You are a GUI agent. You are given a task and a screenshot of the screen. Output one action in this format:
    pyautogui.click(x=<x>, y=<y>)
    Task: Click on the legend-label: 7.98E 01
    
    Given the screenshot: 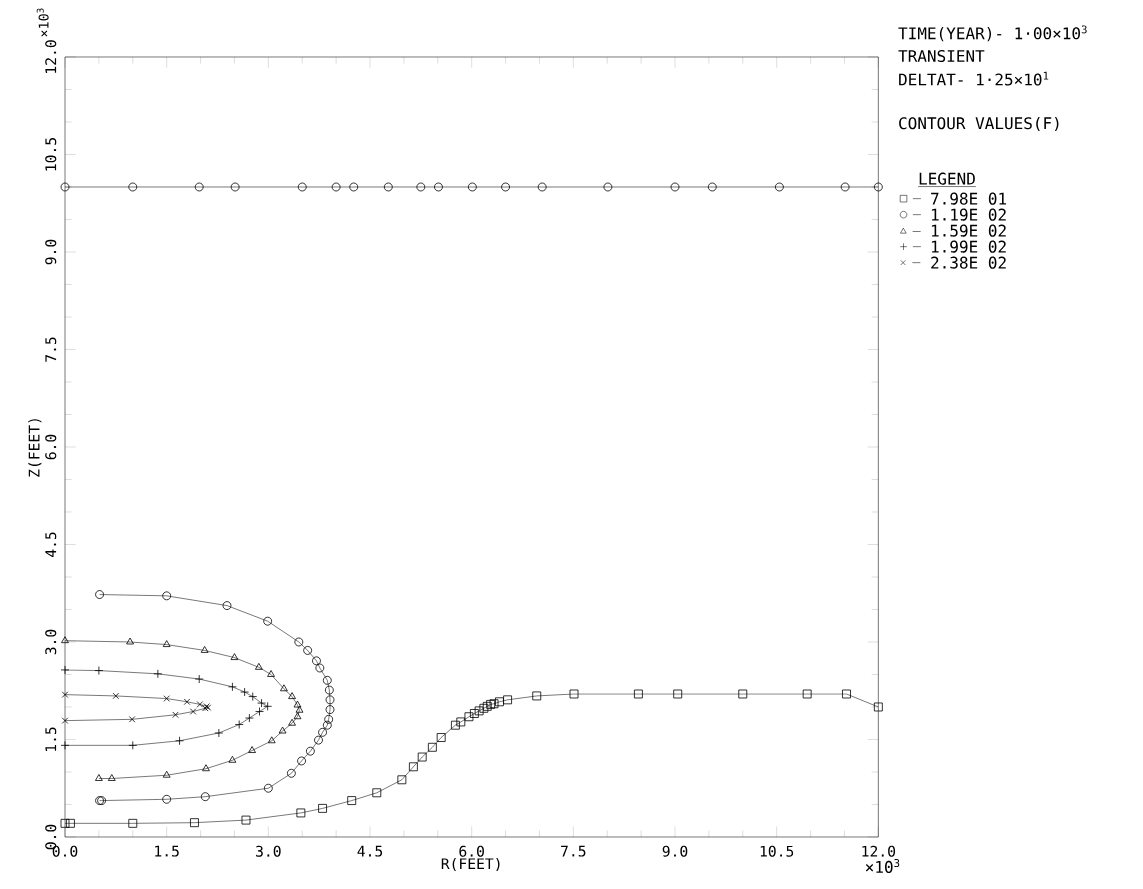 What is the action you would take?
    pyautogui.click(x=969, y=198)
    